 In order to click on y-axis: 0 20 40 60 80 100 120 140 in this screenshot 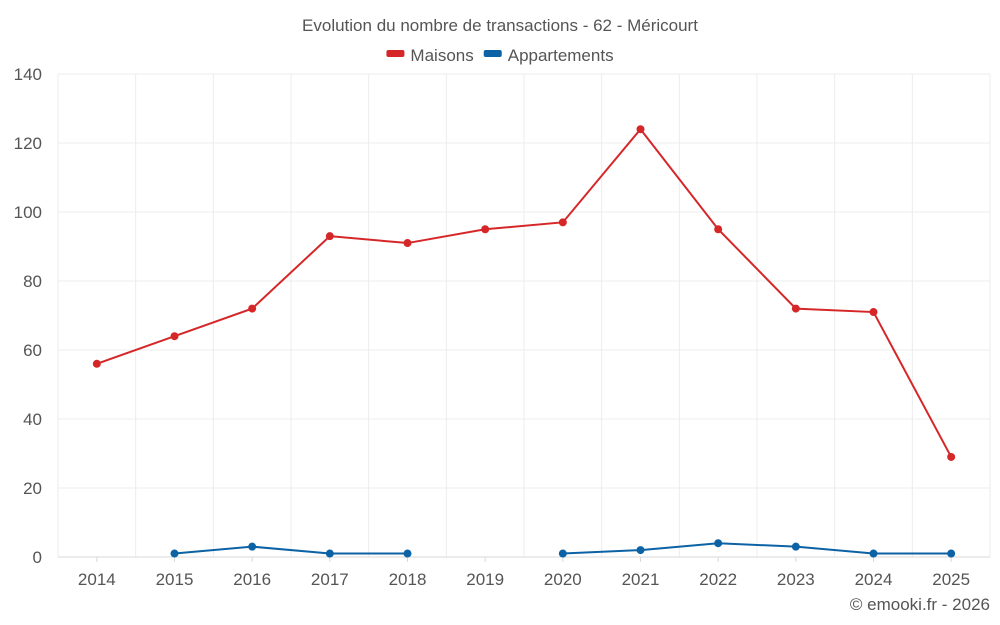, I will do `click(28, 316)`.